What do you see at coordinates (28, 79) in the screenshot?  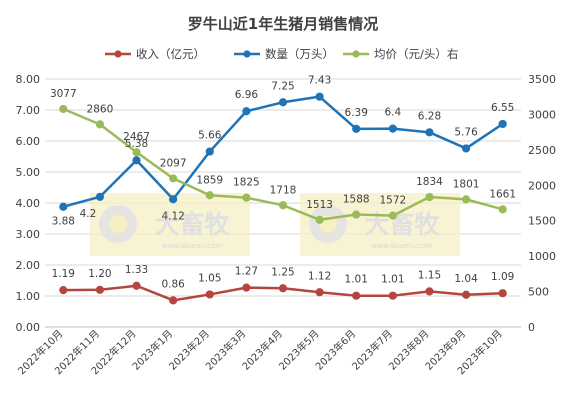 I see `y-left-tick-label: 8.00` at bounding box center [28, 79].